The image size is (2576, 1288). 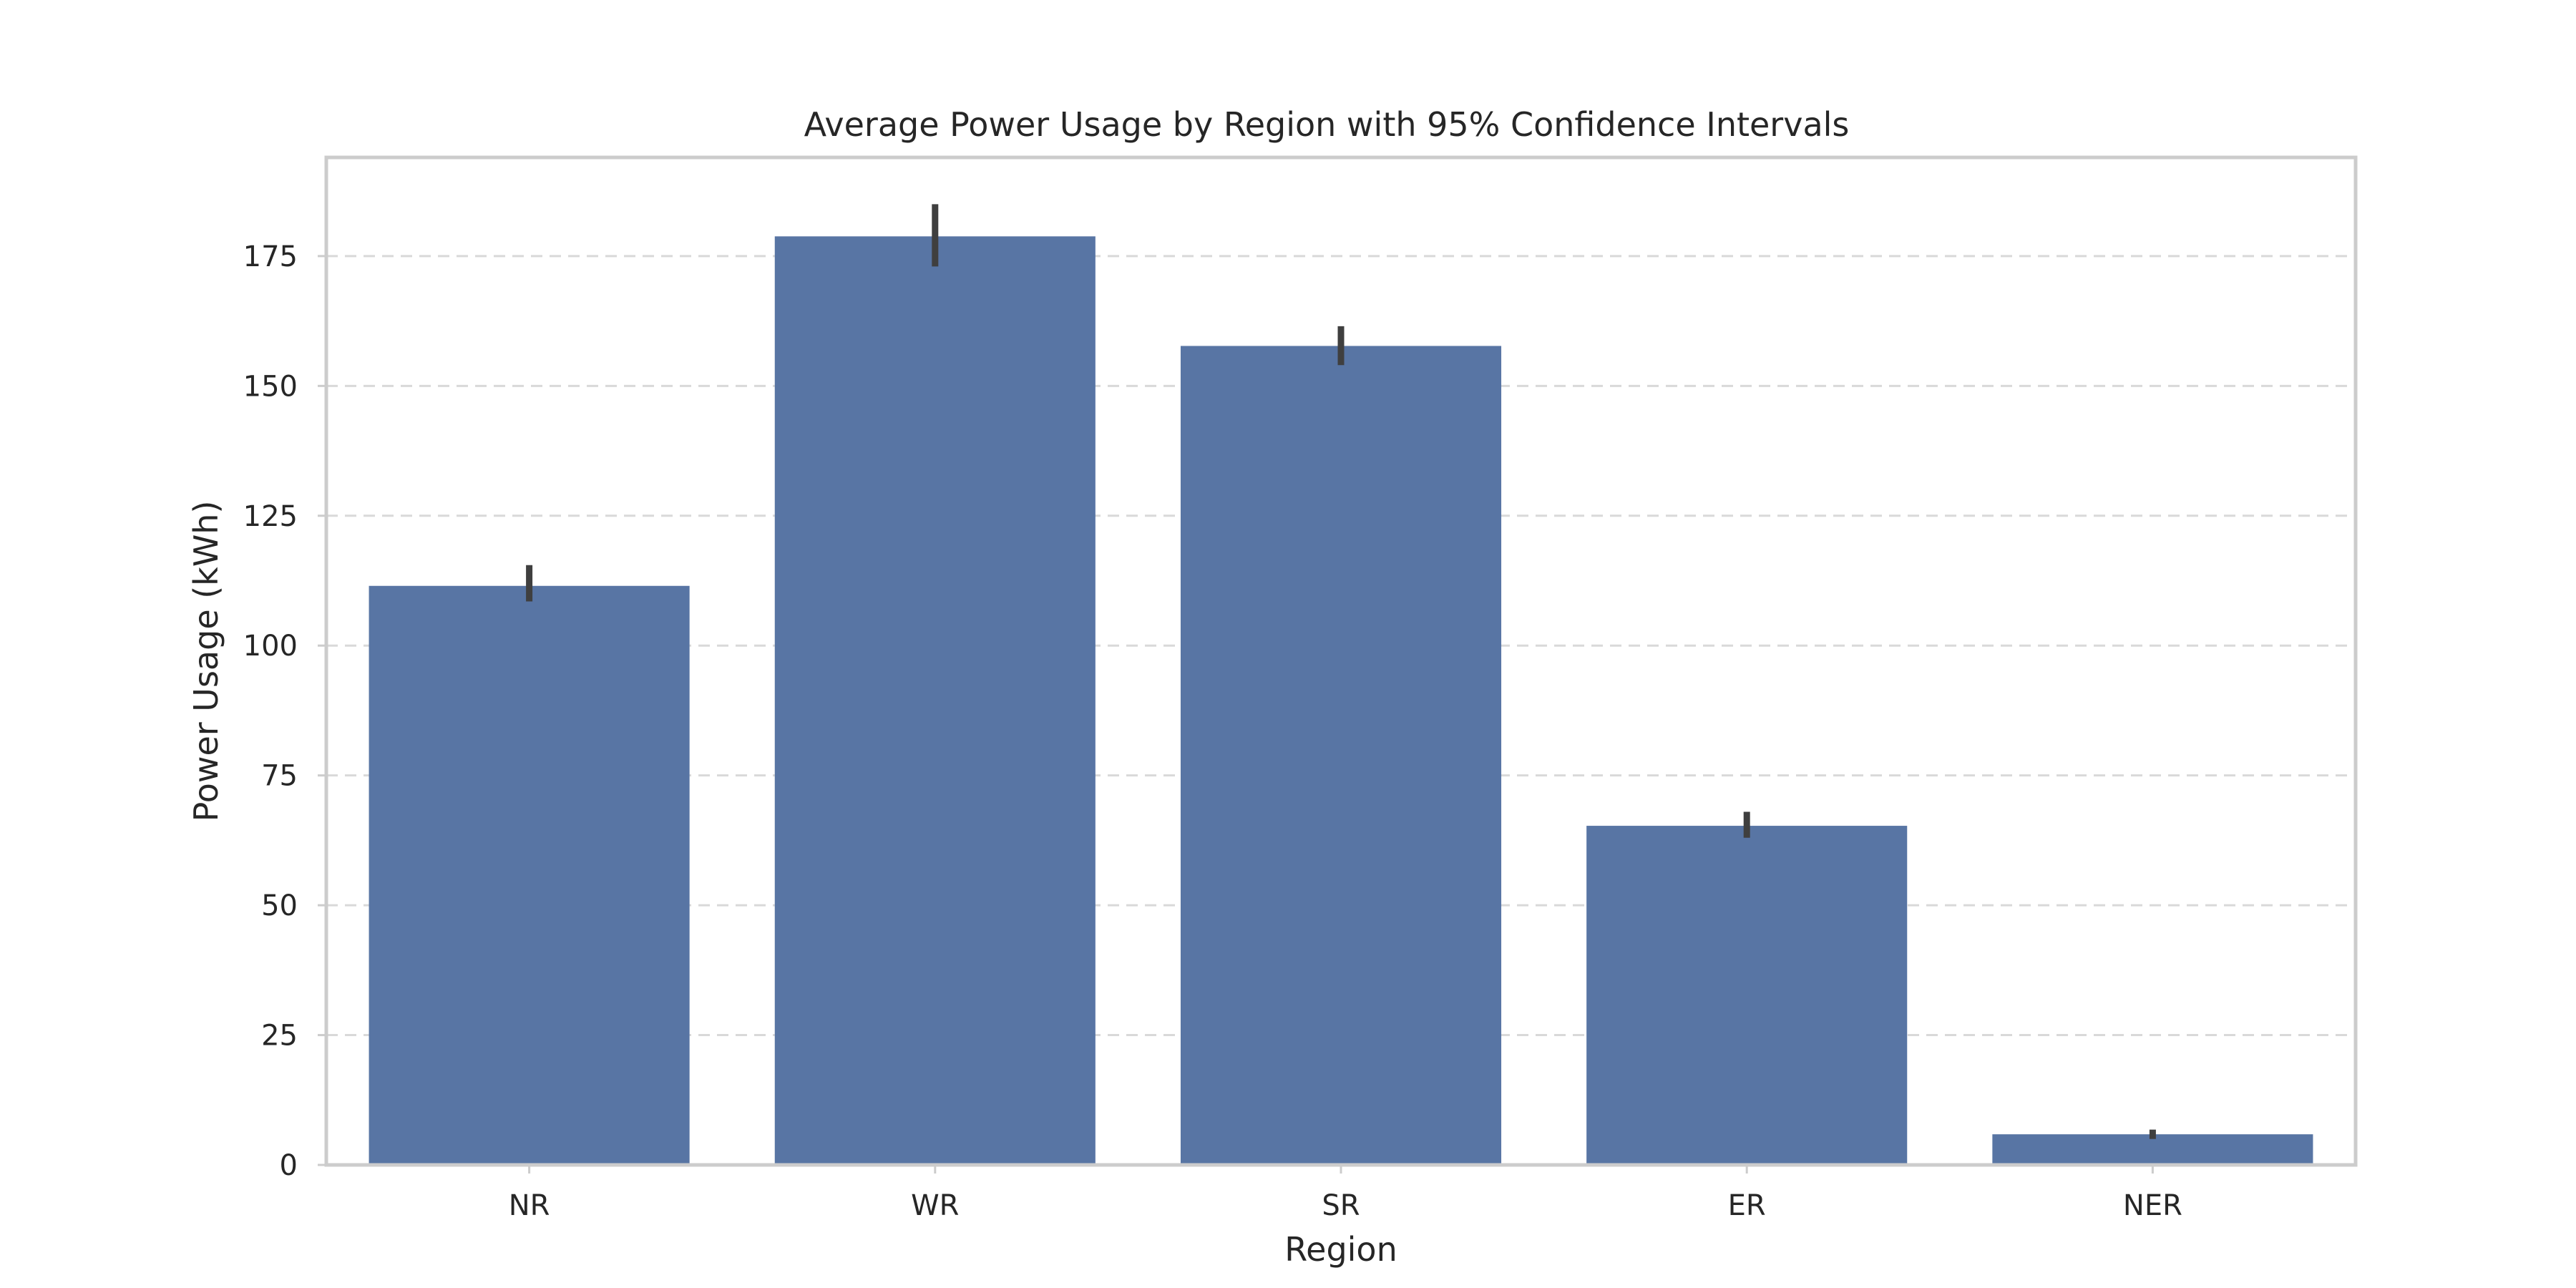 I want to click on x-tick-label-er: ER, so click(x=1747, y=1205).